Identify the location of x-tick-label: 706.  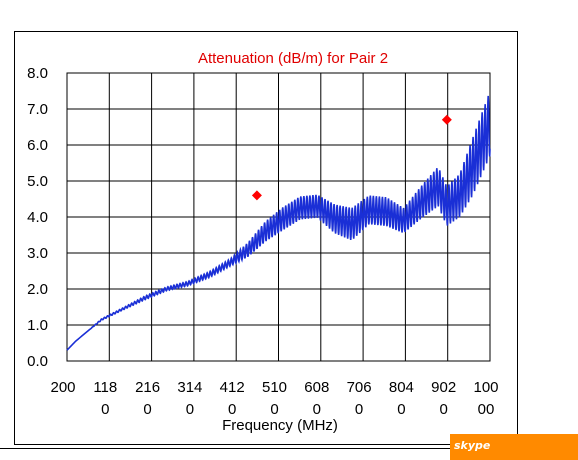
(359, 387).